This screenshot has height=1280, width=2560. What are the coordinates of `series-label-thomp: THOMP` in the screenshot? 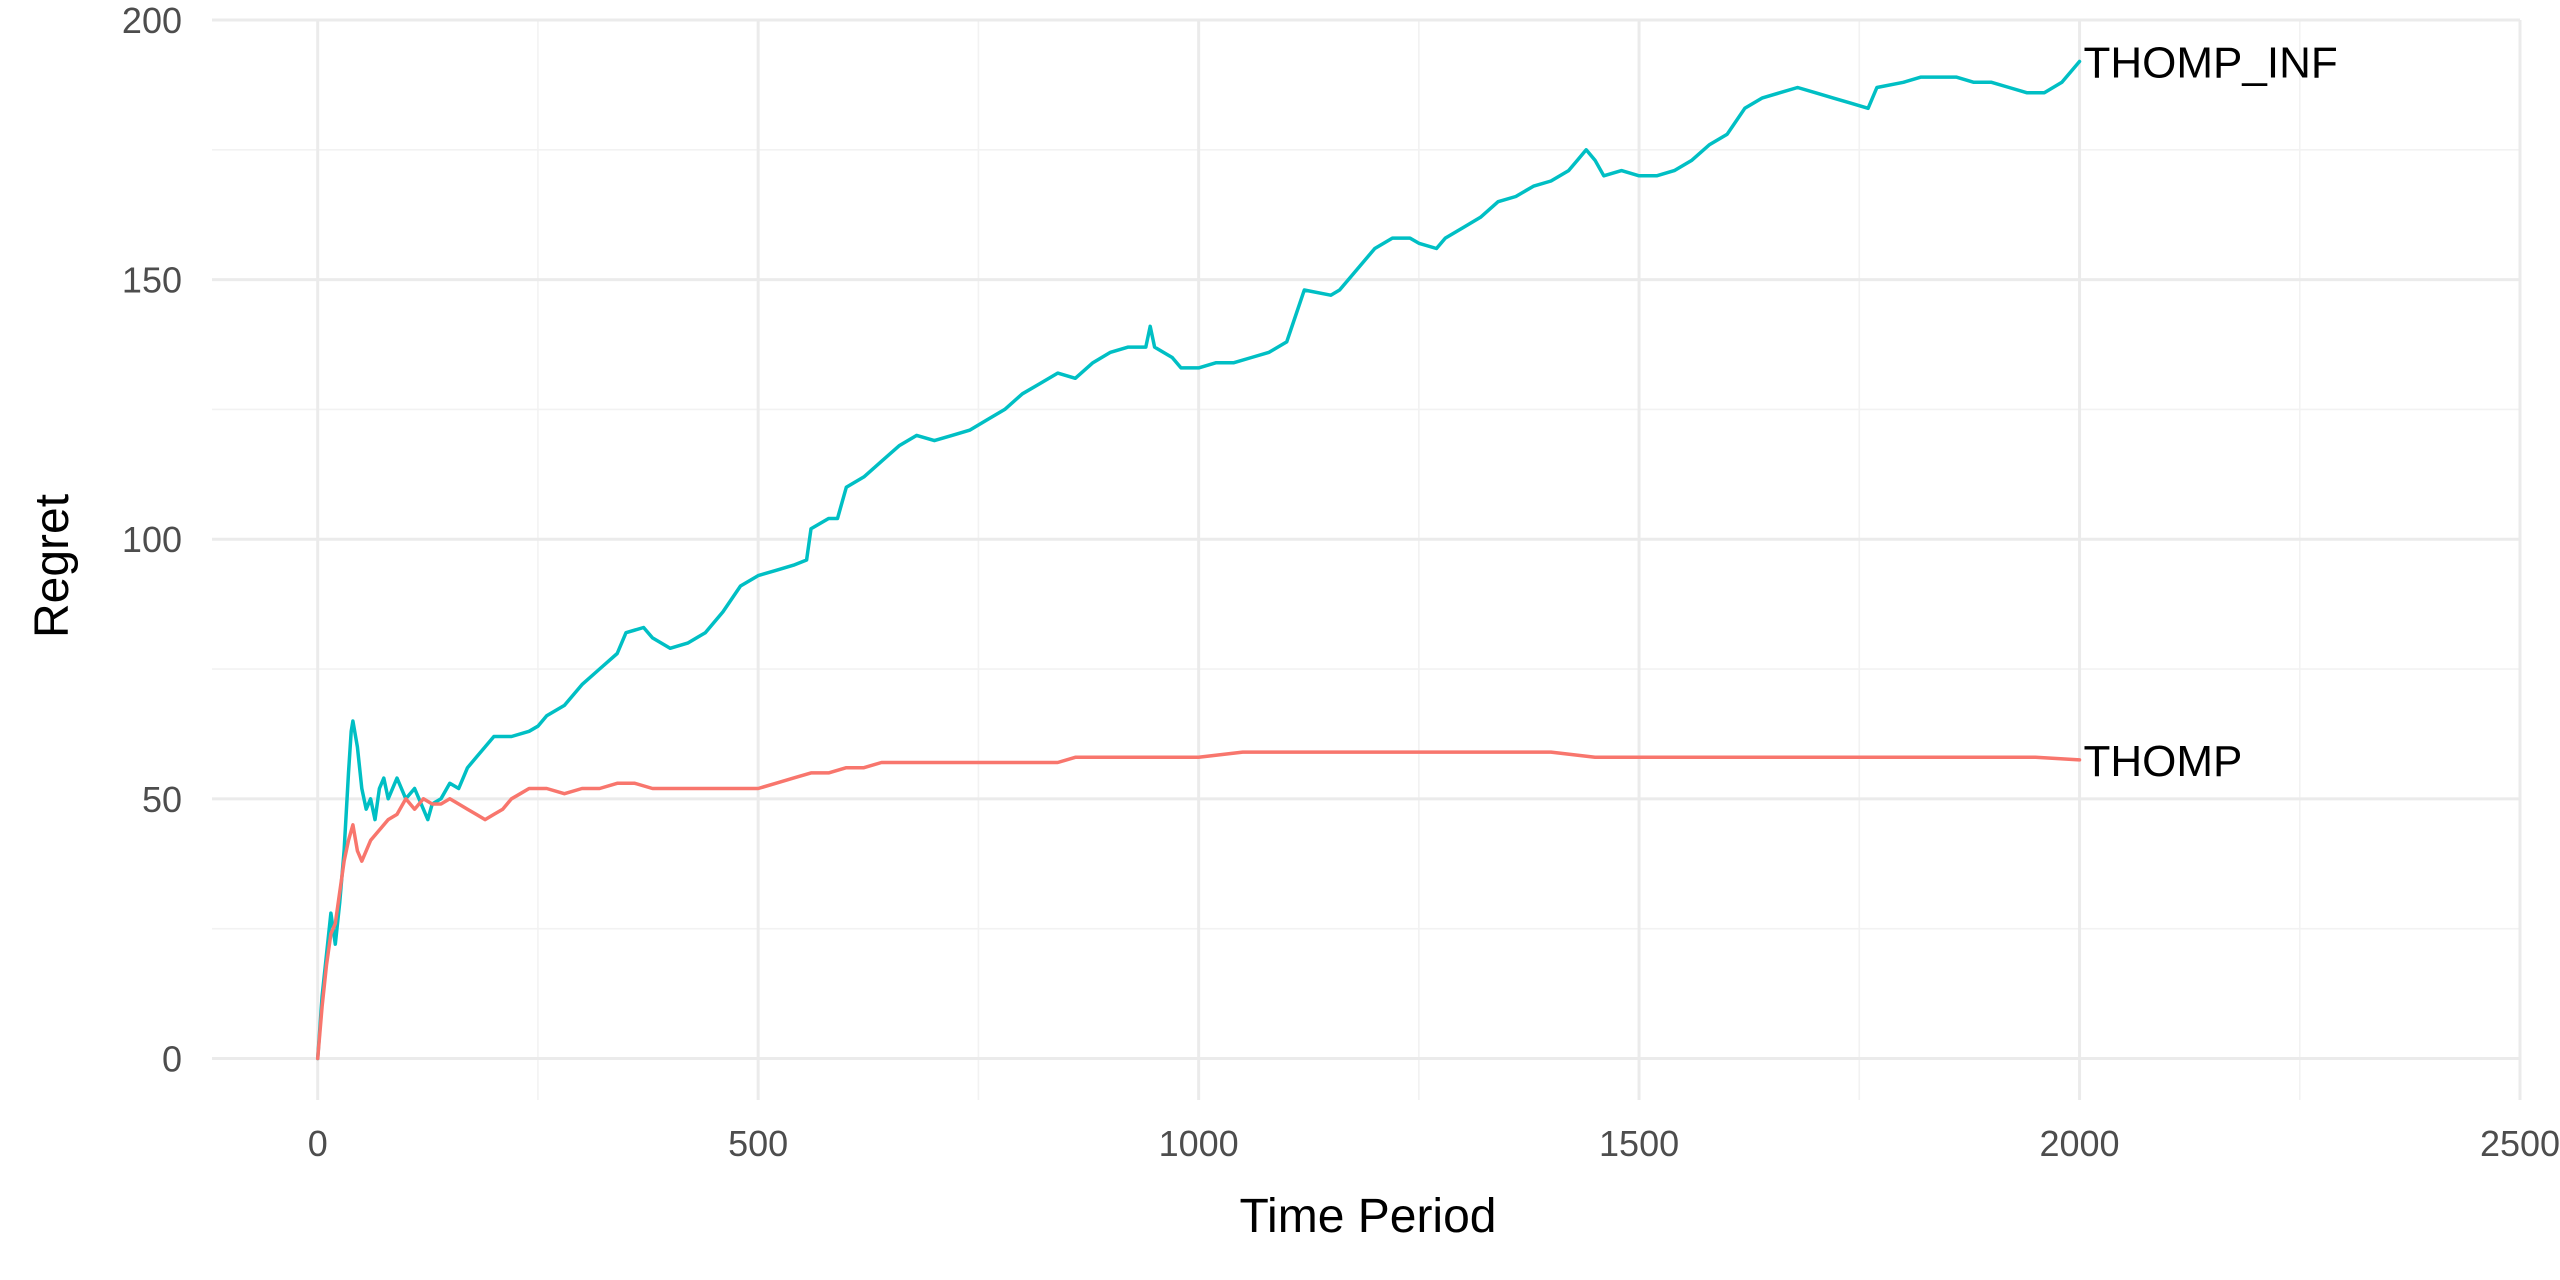 It's located at (2163, 761).